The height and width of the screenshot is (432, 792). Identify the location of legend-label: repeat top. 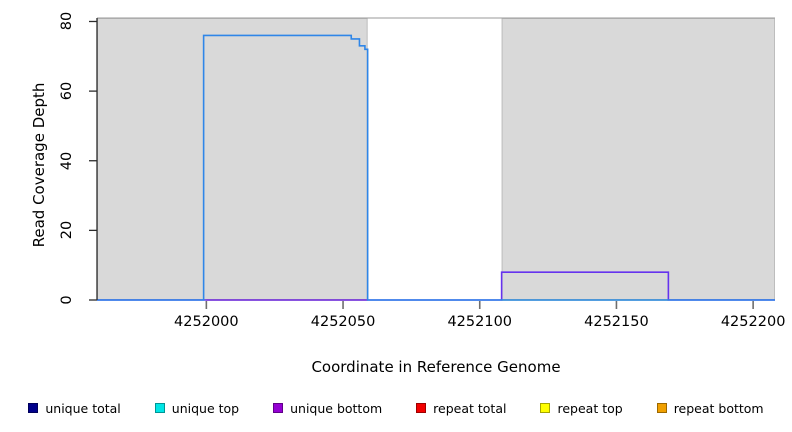
(590, 408).